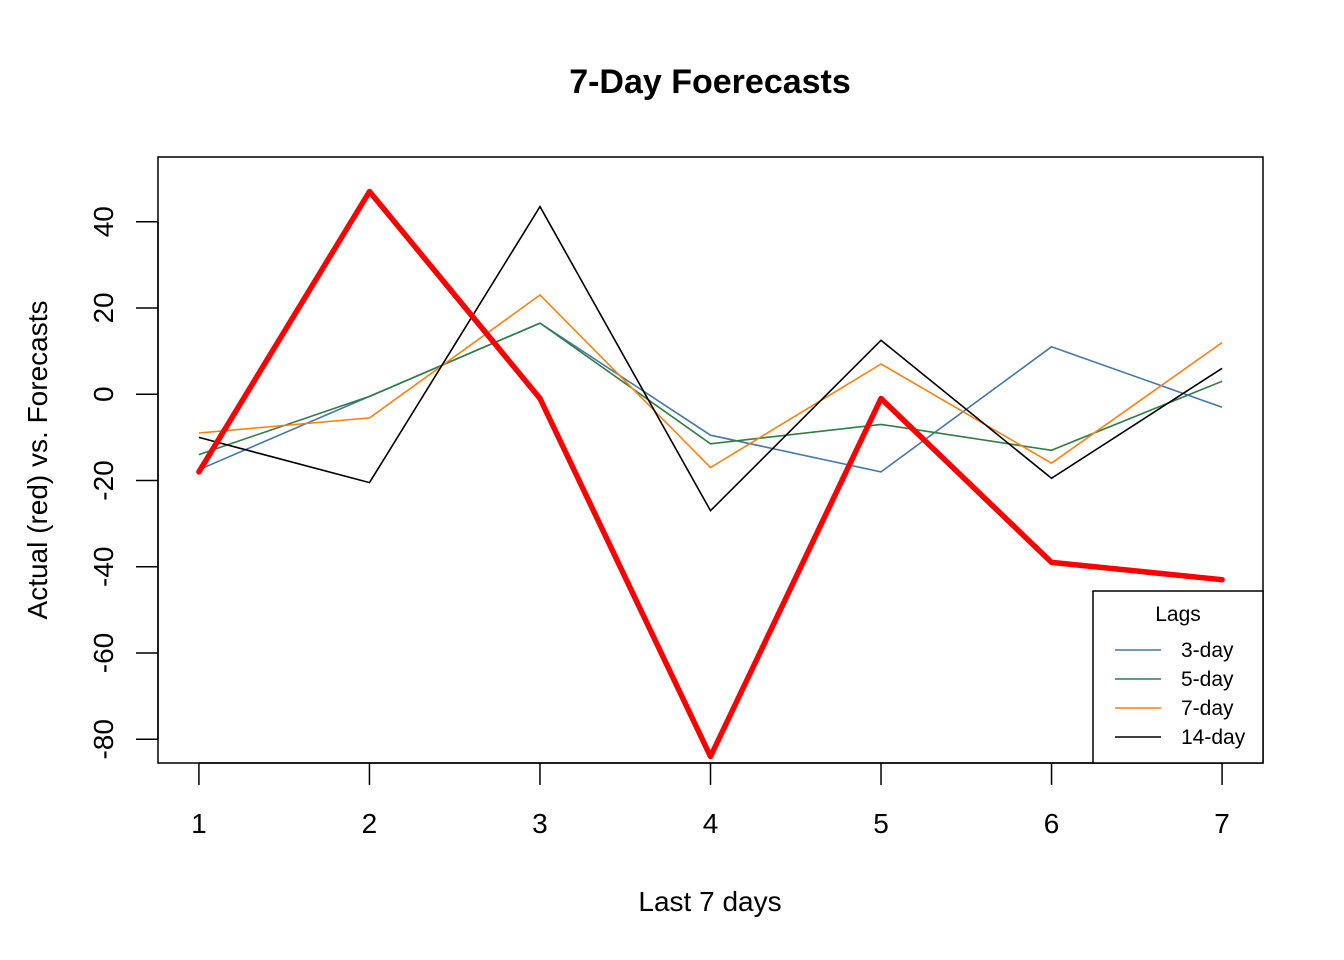 This screenshot has width=1344, height=960. I want to click on legend-box, so click(1178, 677).